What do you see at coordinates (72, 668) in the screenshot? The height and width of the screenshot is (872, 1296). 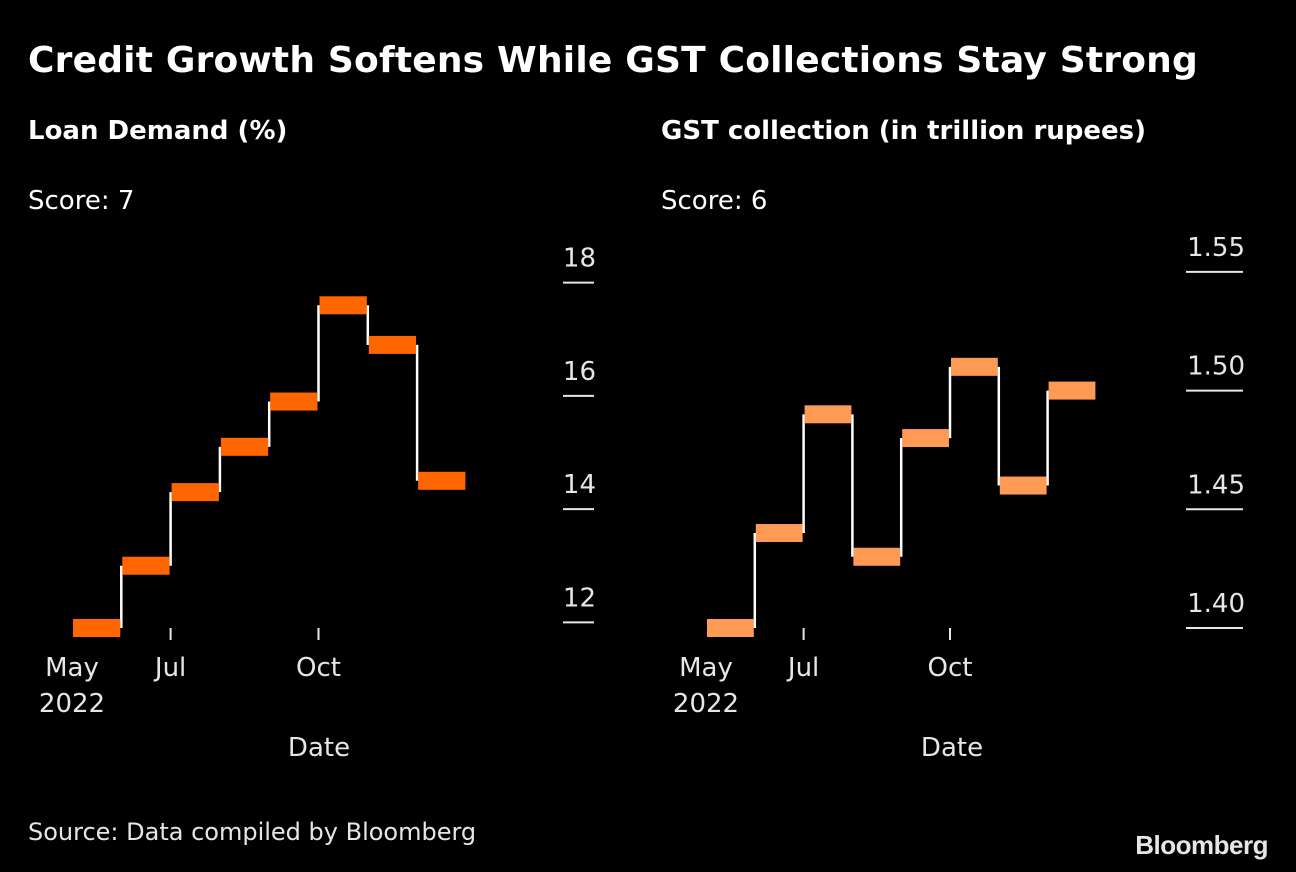 I see `loan-xtick-label: May` at bounding box center [72, 668].